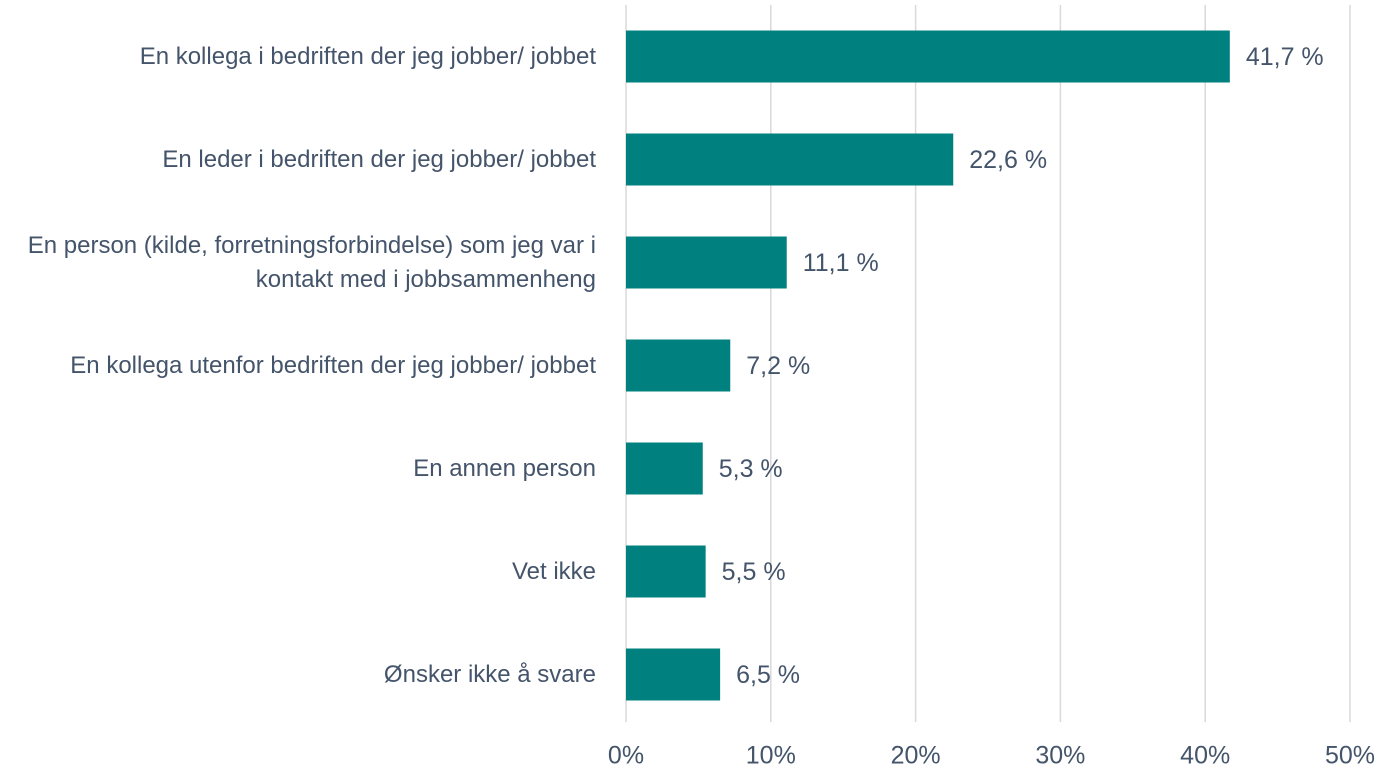 The height and width of the screenshot is (777, 1383). I want to click on y-tick-label: En annen person, so click(504, 468).